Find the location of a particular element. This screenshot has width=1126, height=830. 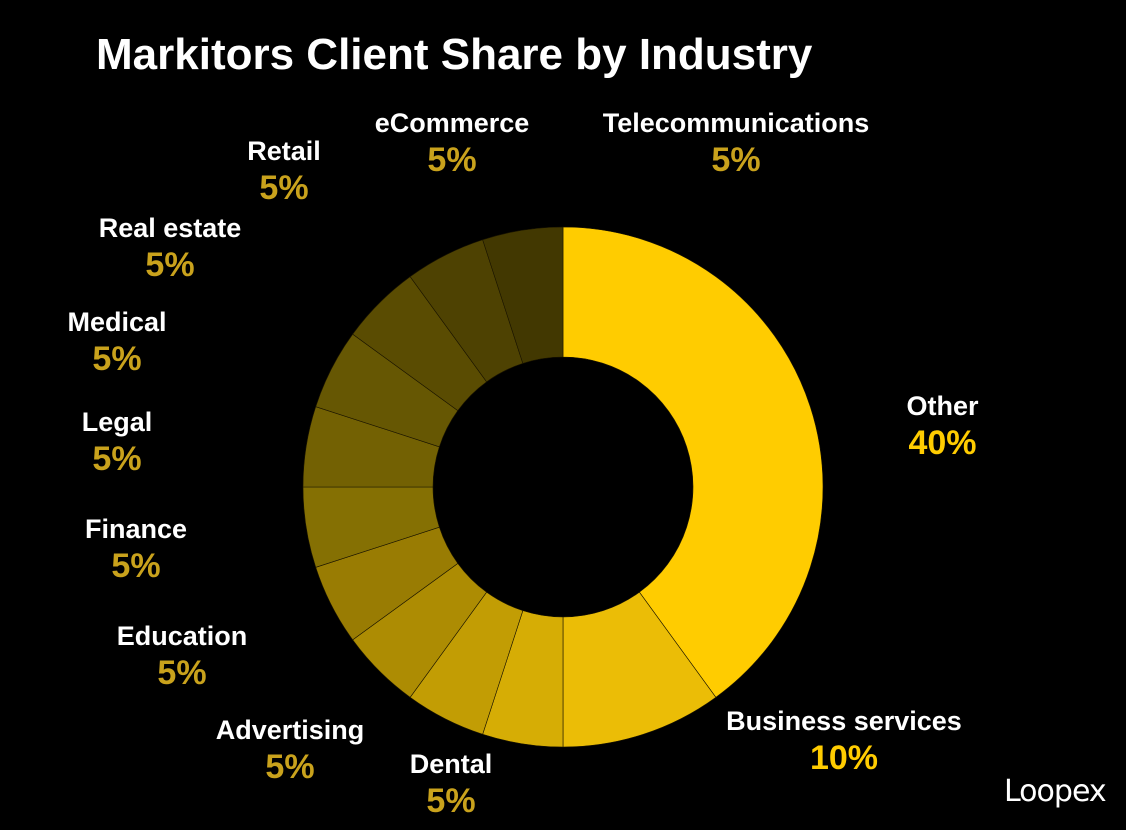

donut-slice-telecommunications is located at coordinates (523, 295).